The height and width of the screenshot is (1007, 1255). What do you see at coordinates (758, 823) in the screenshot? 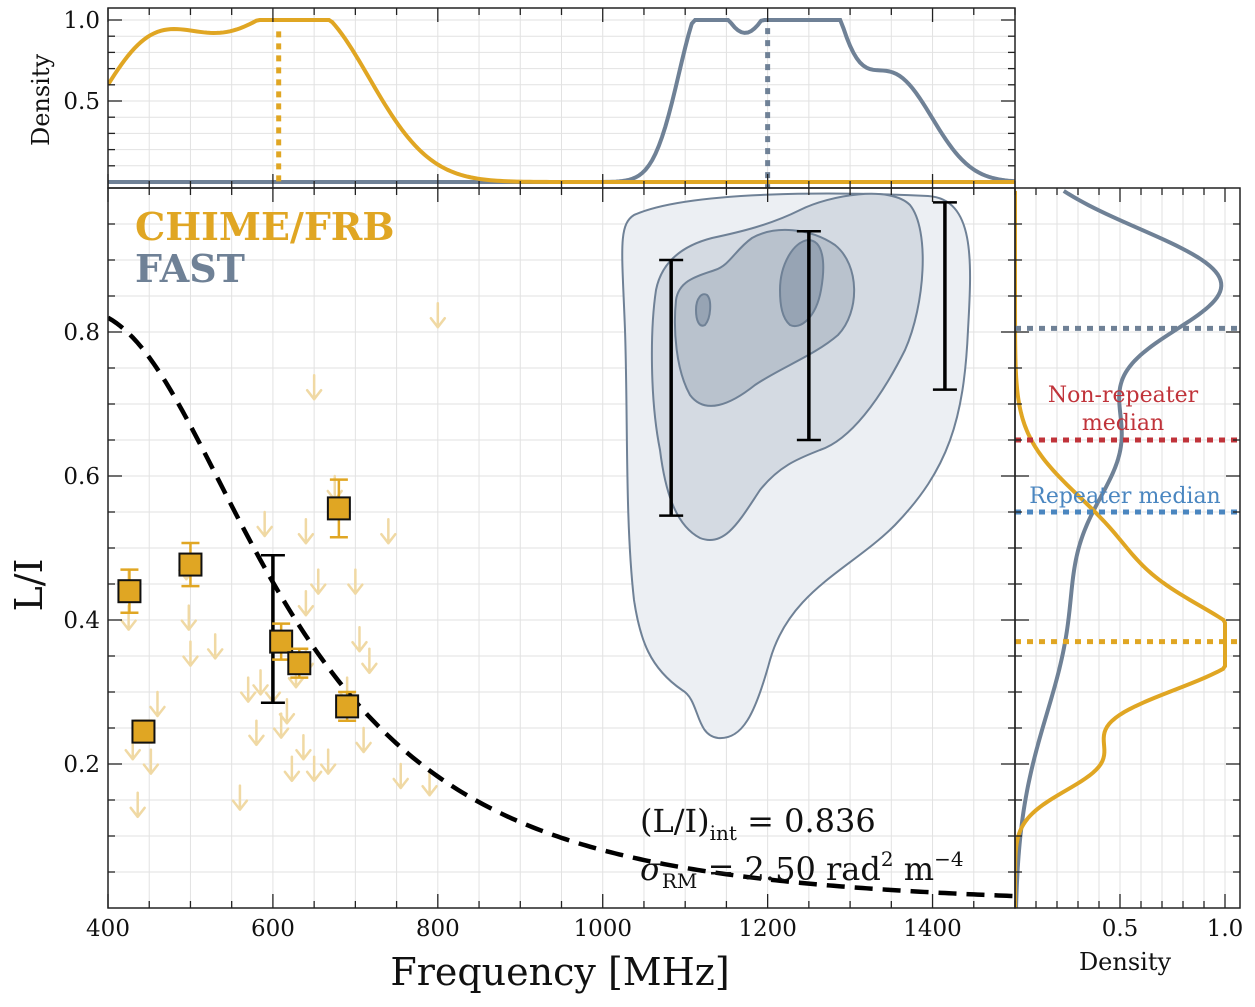
I see `annotation-int-li: (L/I)int = 0.836` at bounding box center [758, 823].